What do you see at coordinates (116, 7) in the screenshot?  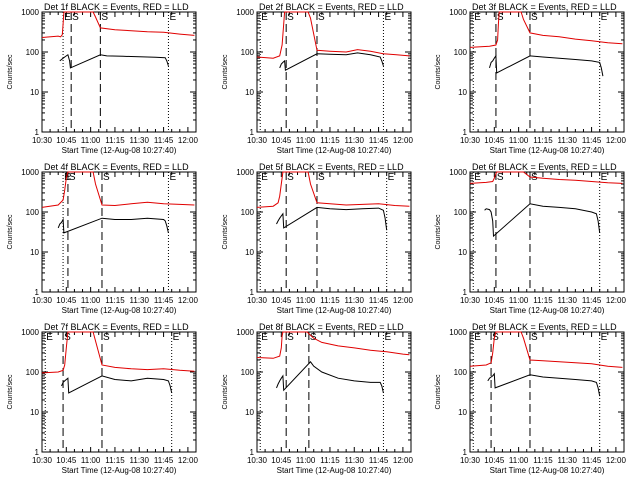 I see `chart-title: Det 1f BLACK = Events, RED = LLD` at bounding box center [116, 7].